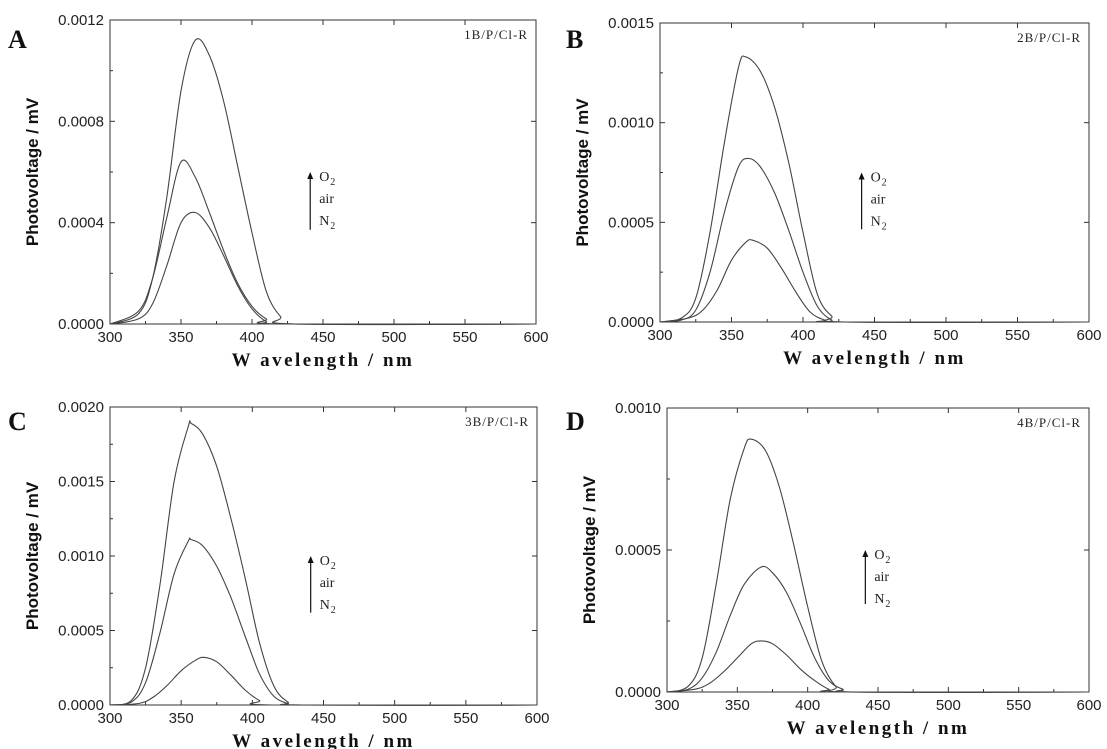 The height and width of the screenshot is (749, 1107). I want to click on sample-label: 2B/P/Cl-R, so click(1049, 37).